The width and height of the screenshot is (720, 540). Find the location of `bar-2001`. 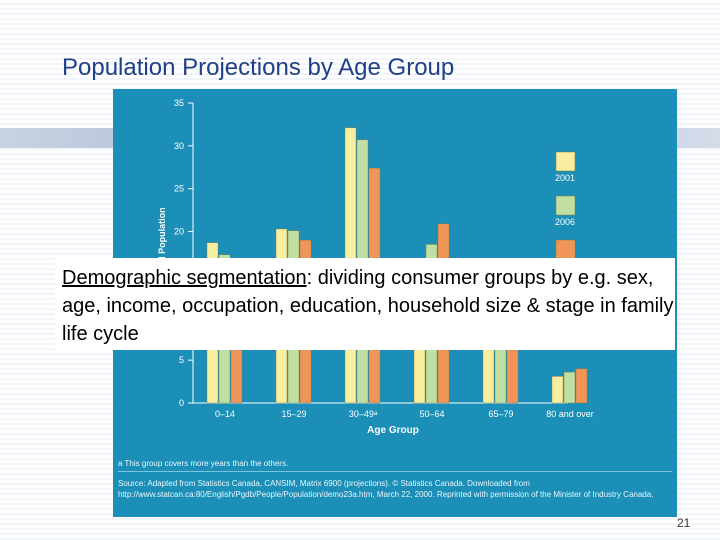

bar-2001 is located at coordinates (557, 390).